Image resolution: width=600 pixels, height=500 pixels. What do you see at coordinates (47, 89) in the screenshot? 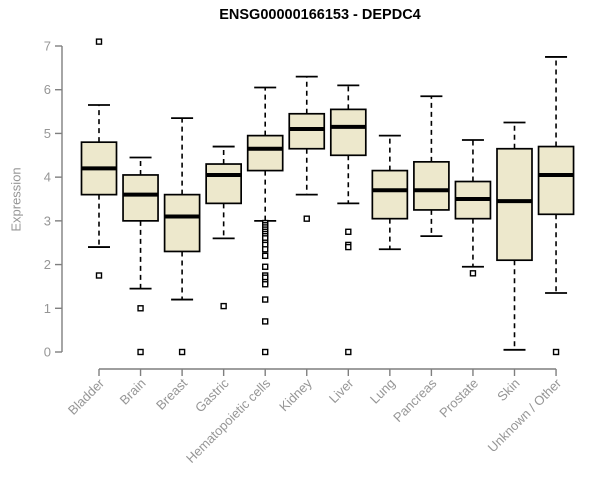
I see `y-tick-label: 6` at bounding box center [47, 89].